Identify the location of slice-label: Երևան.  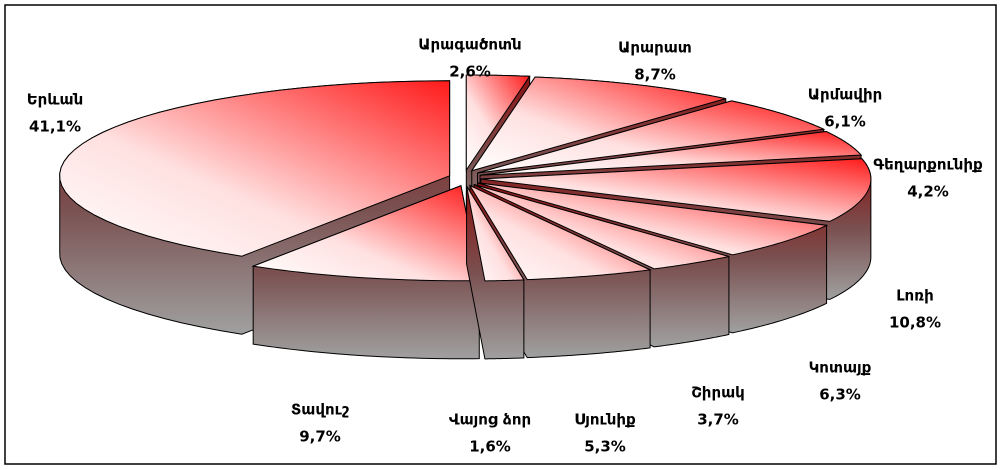
(55, 100).